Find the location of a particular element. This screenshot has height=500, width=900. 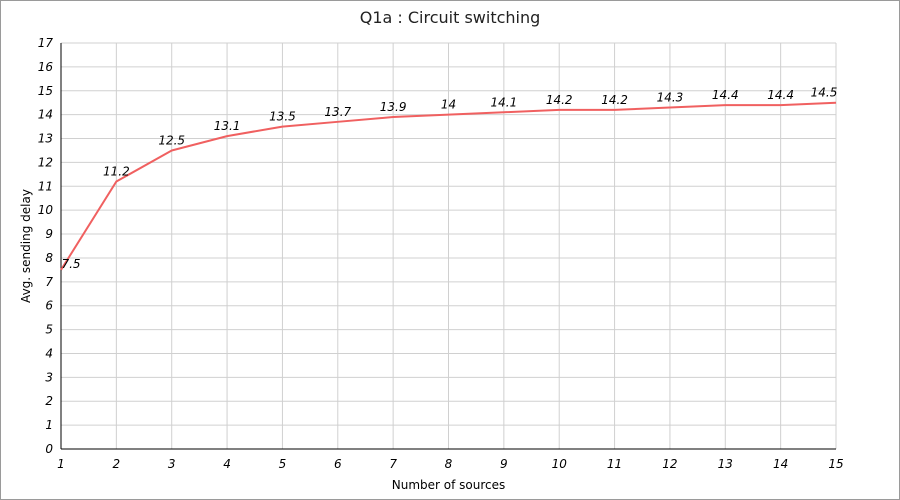

y-tick-label: 16 is located at coordinates (46, 67).